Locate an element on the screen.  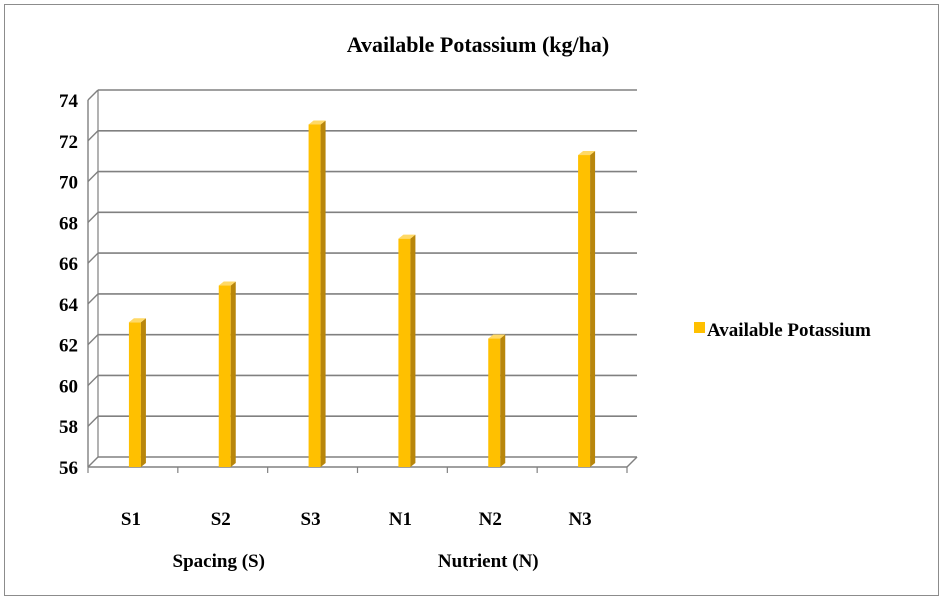
y-tick-label: 62 is located at coordinates (68, 346).